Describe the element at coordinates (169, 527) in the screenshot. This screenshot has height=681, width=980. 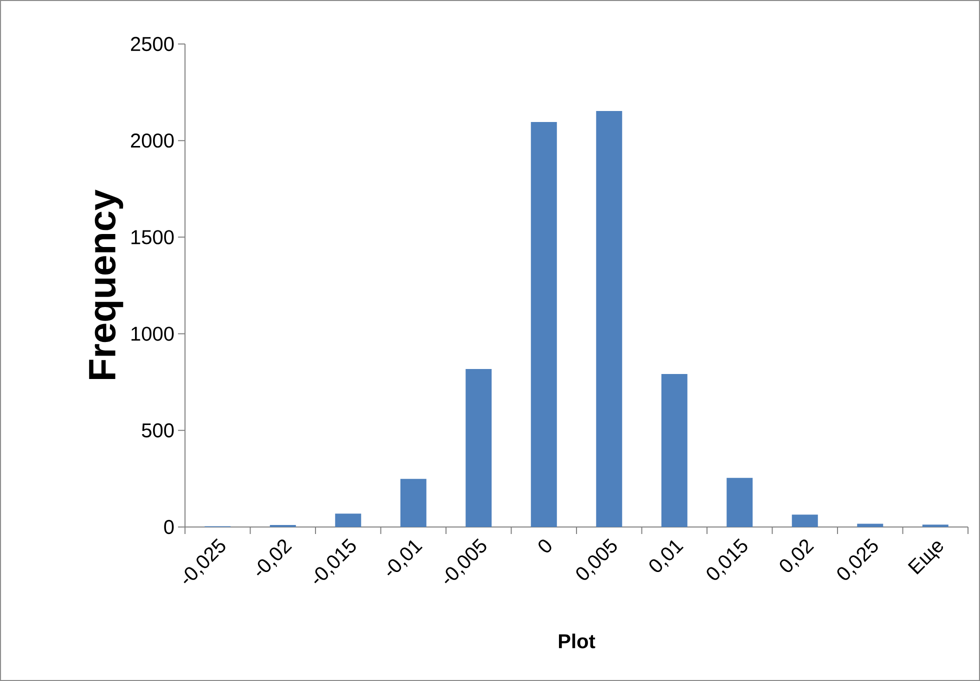
I see `y-tick-label: 0` at that location.